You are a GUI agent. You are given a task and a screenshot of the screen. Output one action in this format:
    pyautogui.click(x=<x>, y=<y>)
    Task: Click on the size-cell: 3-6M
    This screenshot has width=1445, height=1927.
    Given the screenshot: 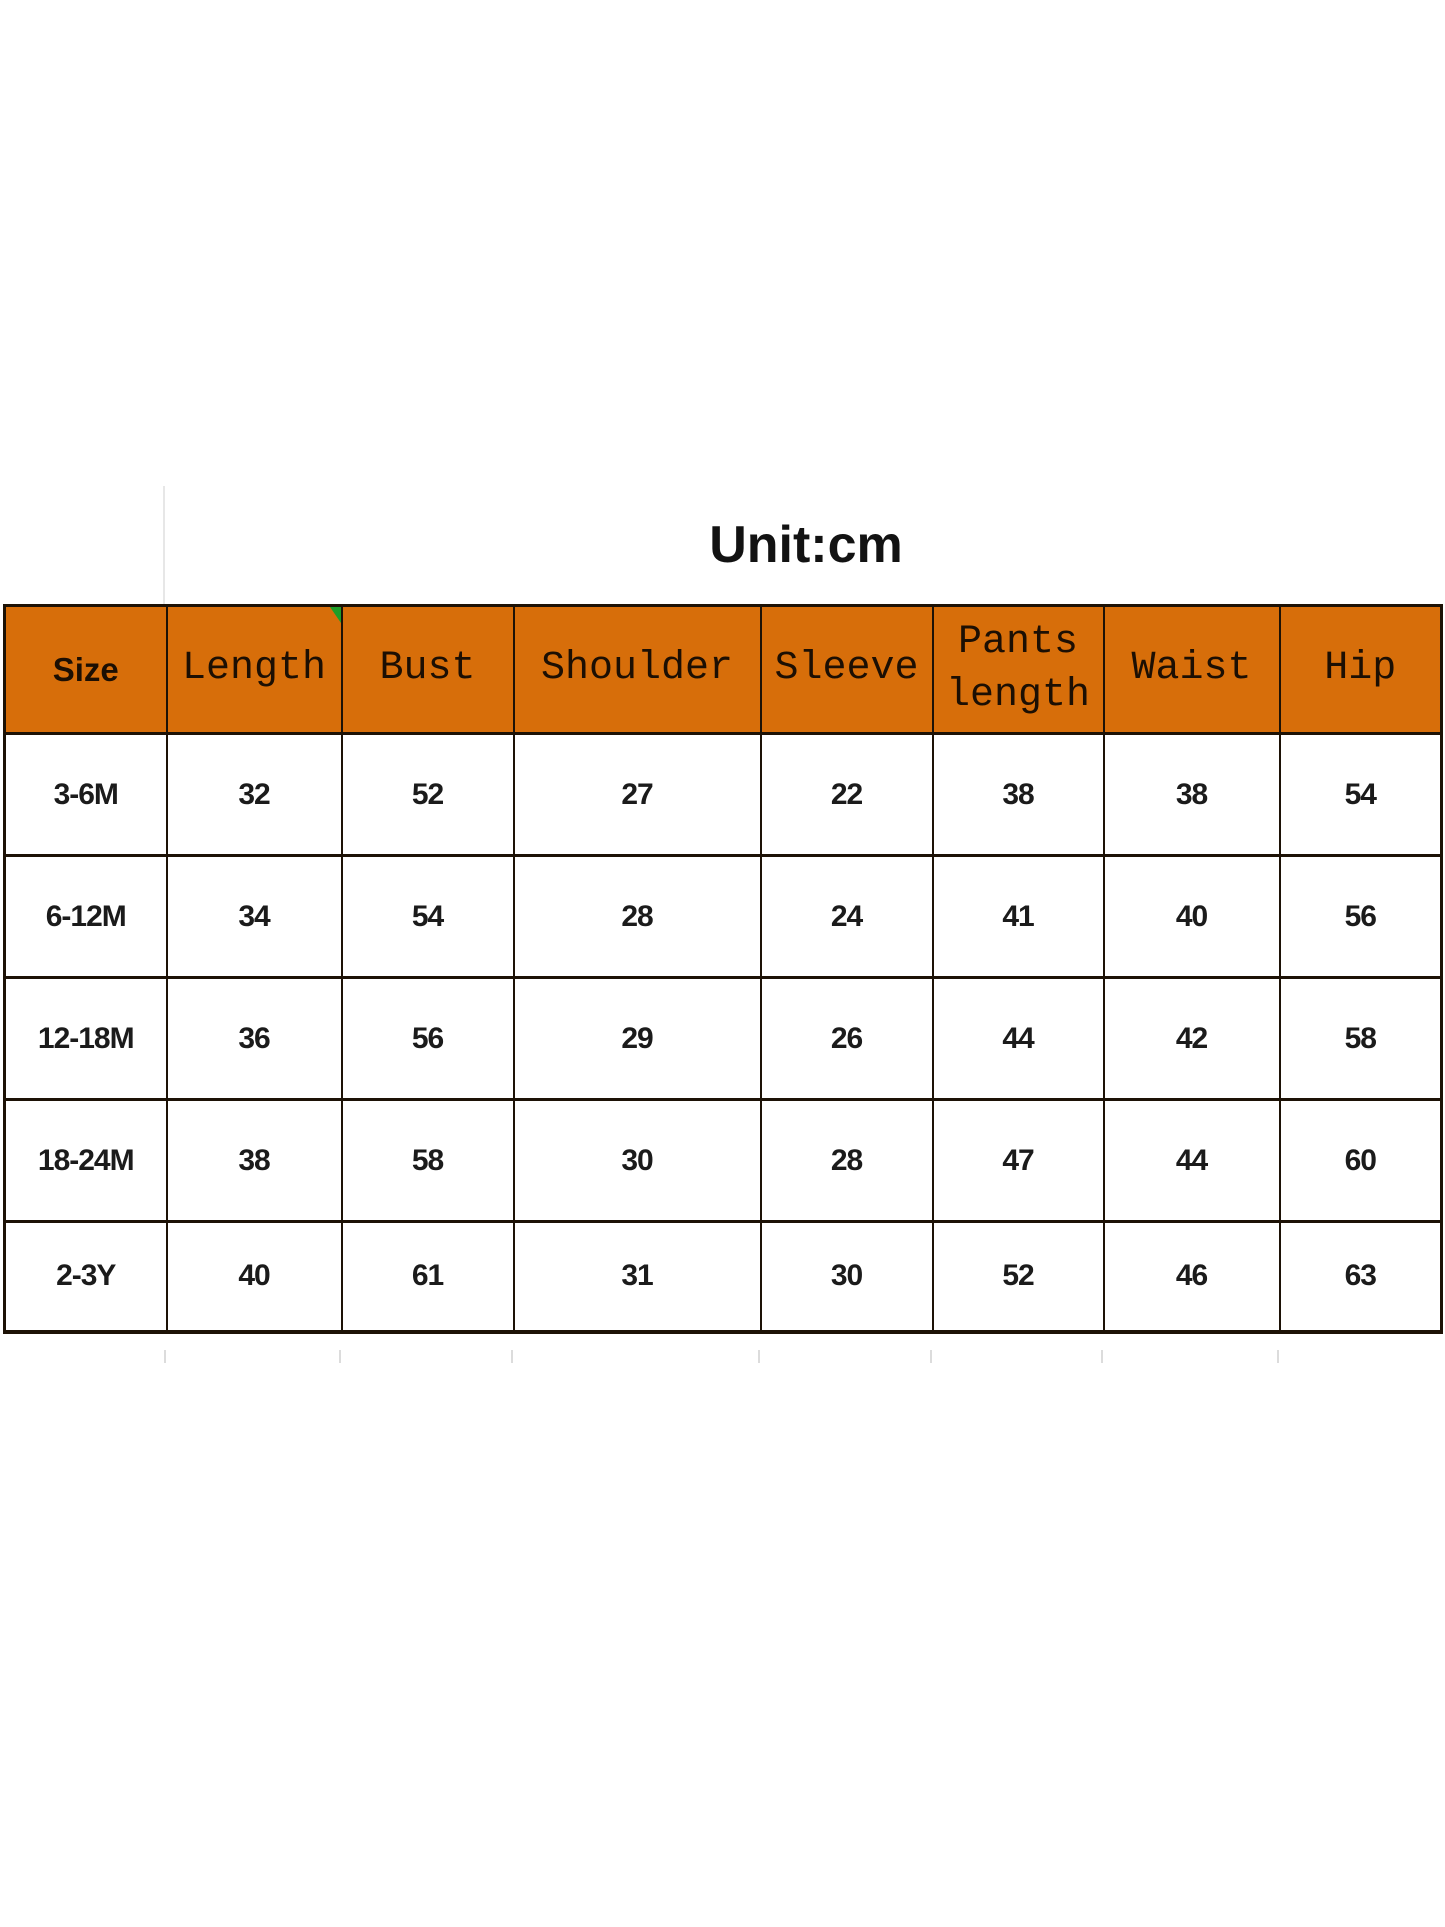 What is the action you would take?
    pyautogui.click(x=85, y=794)
    